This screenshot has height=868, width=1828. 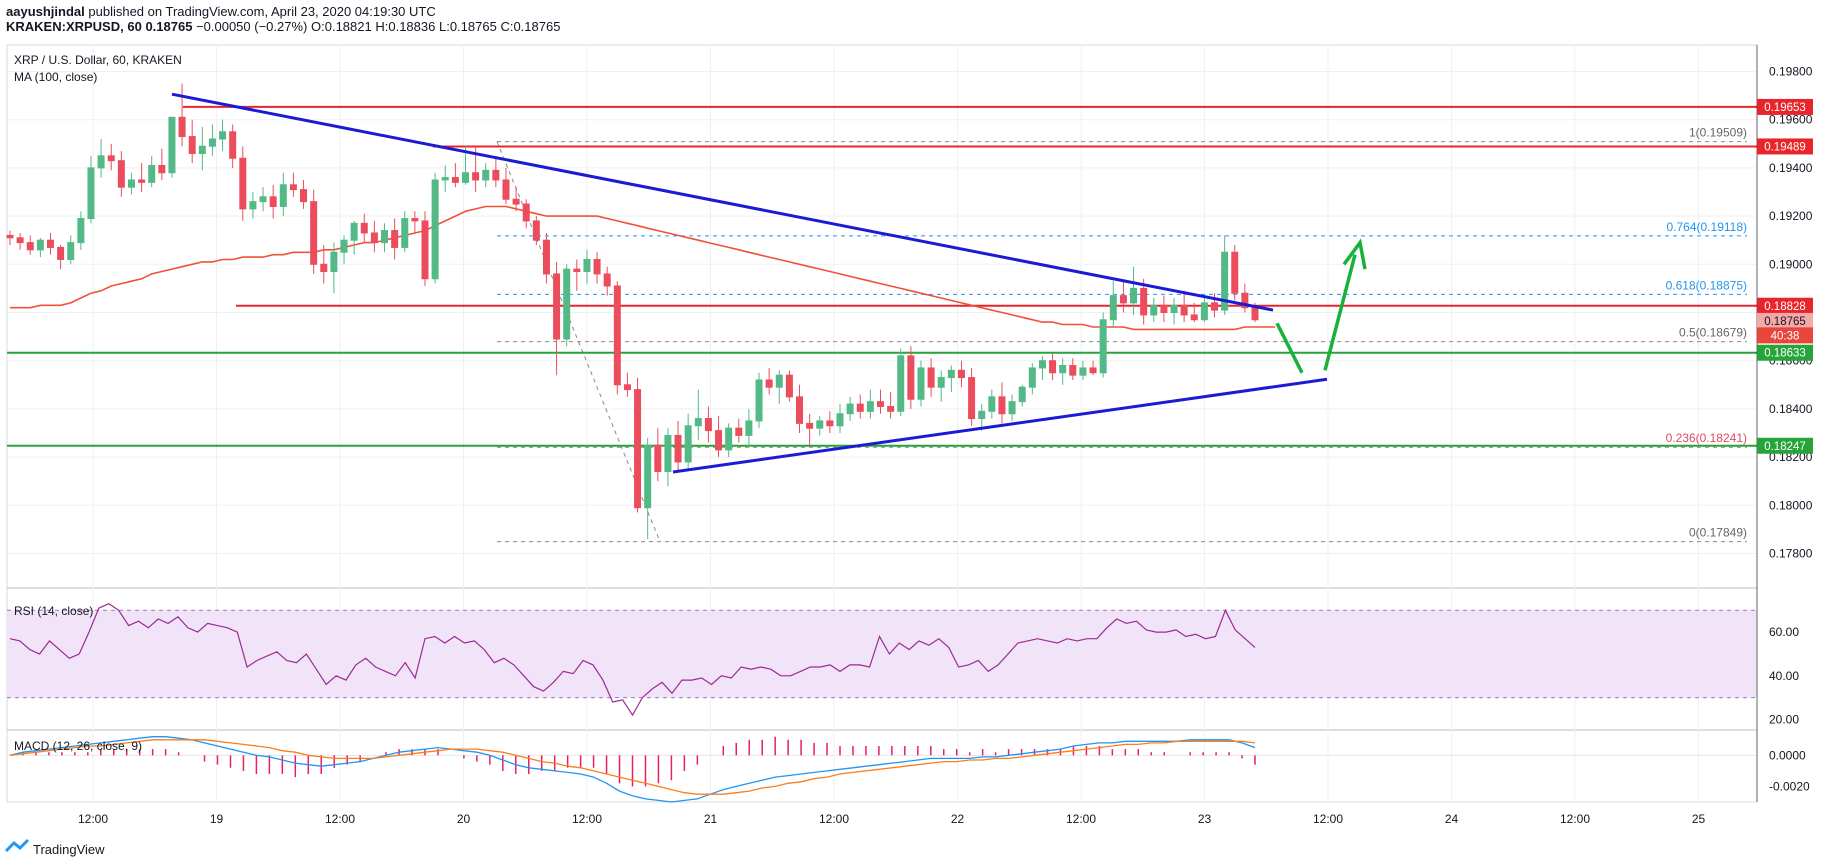 I want to click on fib-level-label: 1(0.19509), so click(x=1718, y=133).